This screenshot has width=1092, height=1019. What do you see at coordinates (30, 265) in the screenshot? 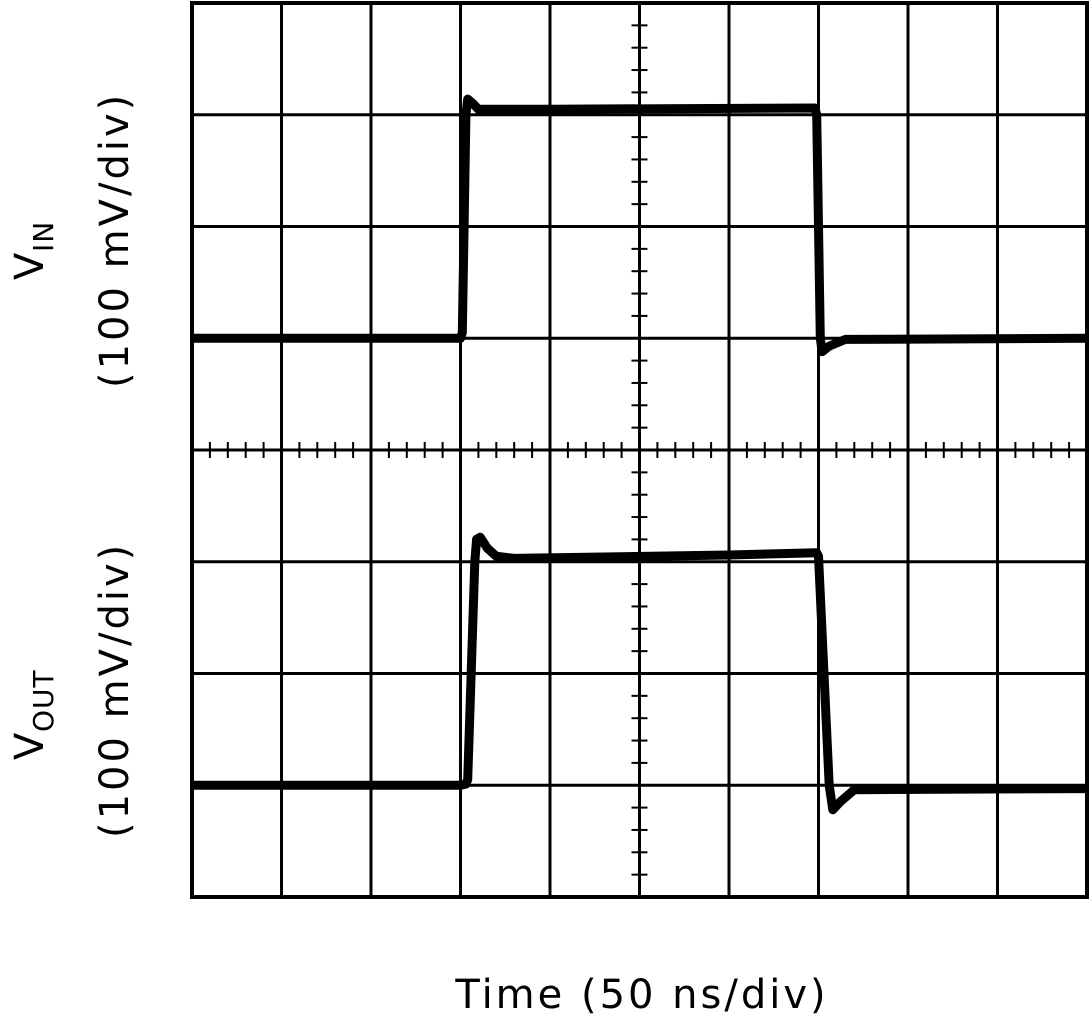
I see `vin-label-v: V` at bounding box center [30, 265].